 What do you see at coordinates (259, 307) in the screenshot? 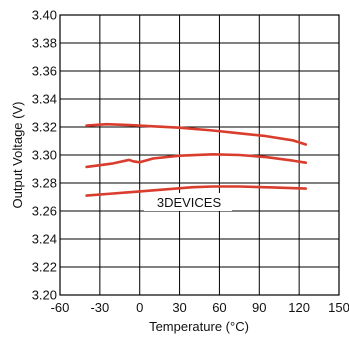
I see `x-tick-label: 90` at bounding box center [259, 307].